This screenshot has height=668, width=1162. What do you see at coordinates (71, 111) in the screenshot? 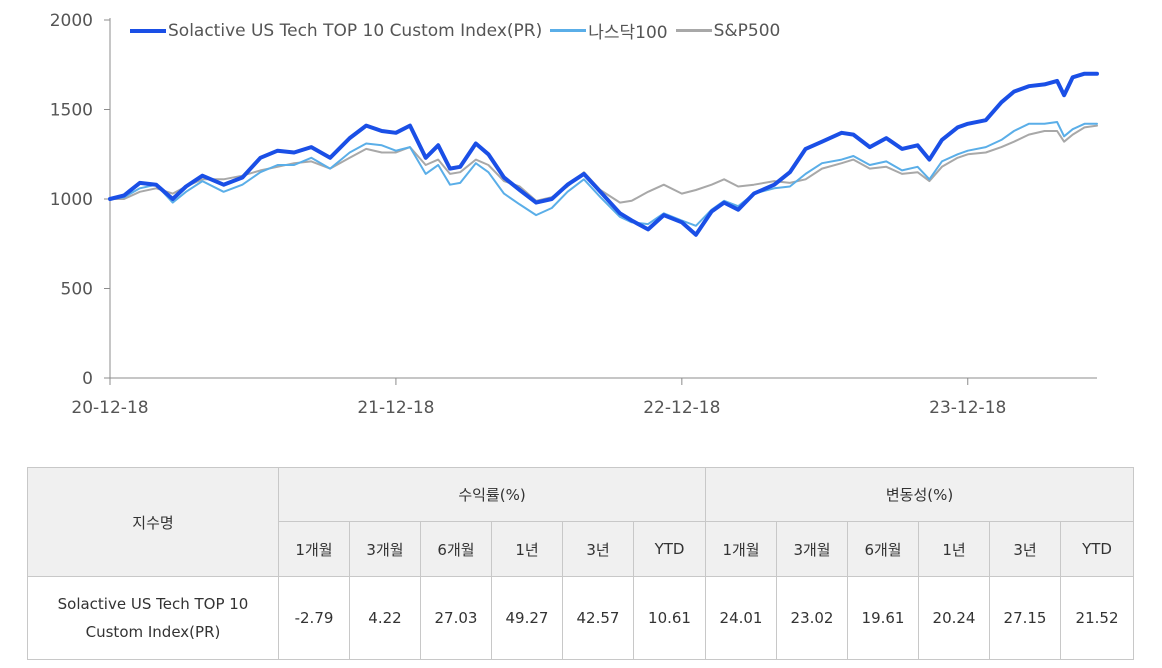
I see `y-tick-label: 1500` at bounding box center [71, 111].